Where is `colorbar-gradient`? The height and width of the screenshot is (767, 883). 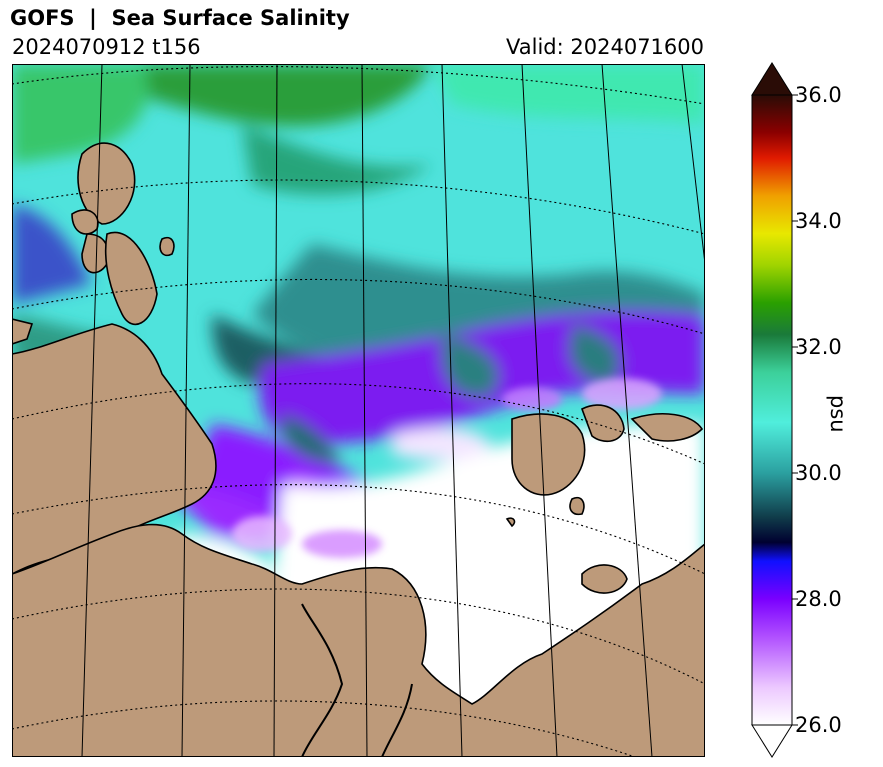 colorbar-gradient is located at coordinates (772, 410).